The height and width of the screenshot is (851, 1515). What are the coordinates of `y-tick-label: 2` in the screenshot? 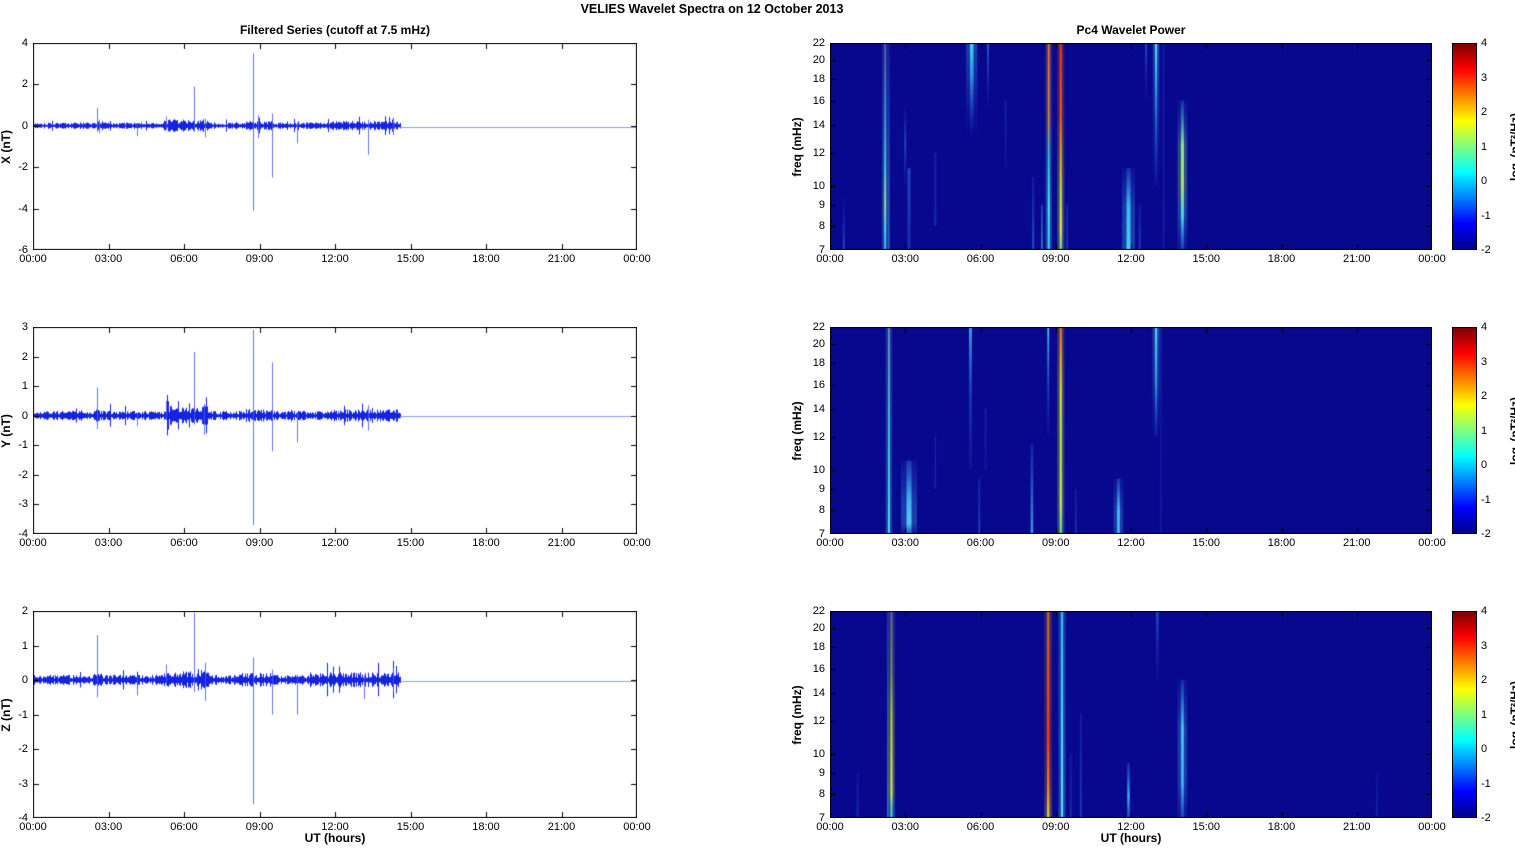 It's located at (24, 356).